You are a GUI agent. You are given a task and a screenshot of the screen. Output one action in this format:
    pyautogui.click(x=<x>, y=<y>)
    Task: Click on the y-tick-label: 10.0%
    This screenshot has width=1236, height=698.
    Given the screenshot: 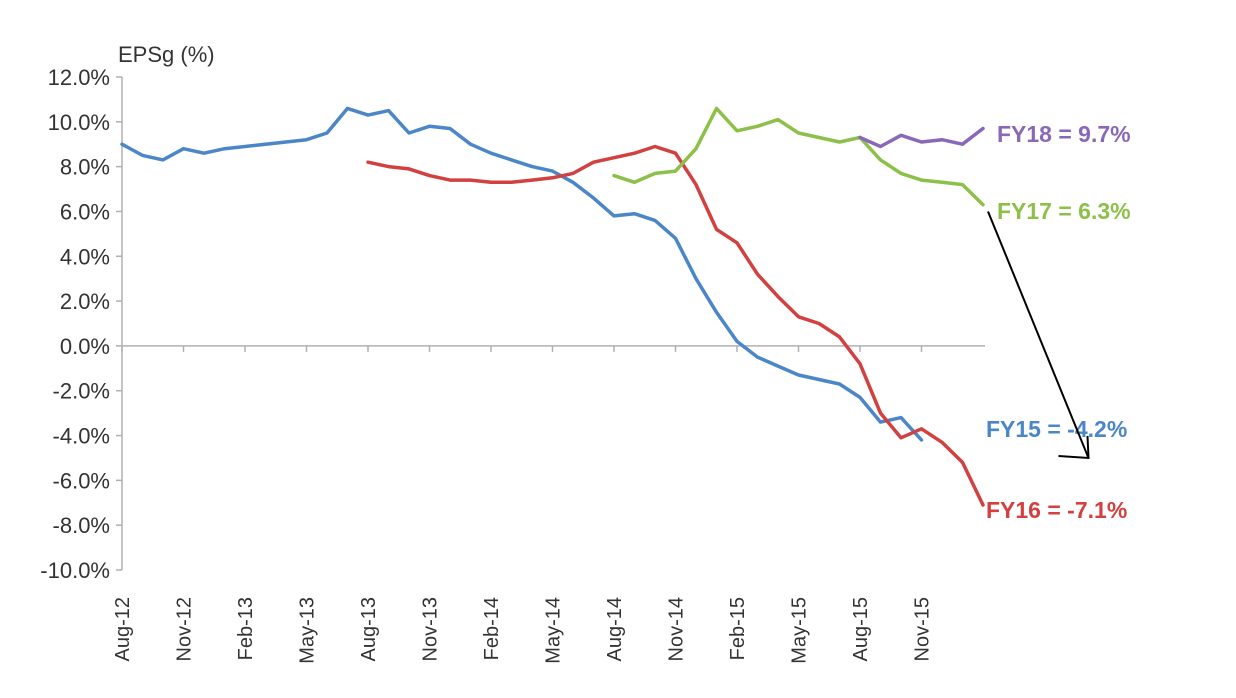 What is the action you would take?
    pyautogui.click(x=79, y=122)
    